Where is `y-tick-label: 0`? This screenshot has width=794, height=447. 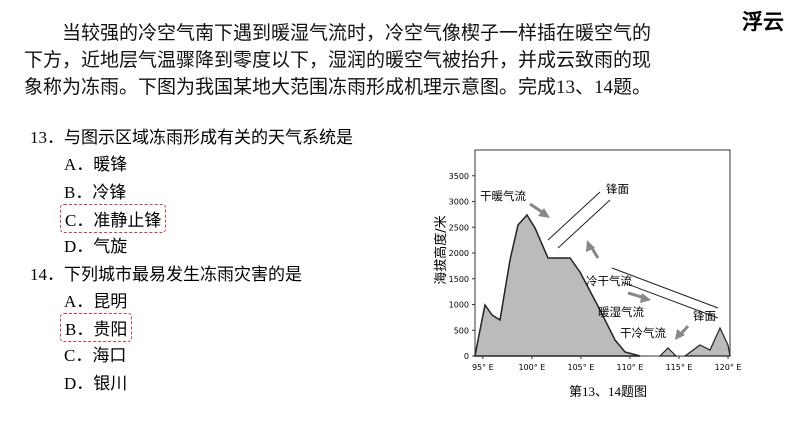 y-tick-label: 0 is located at coordinates (466, 356).